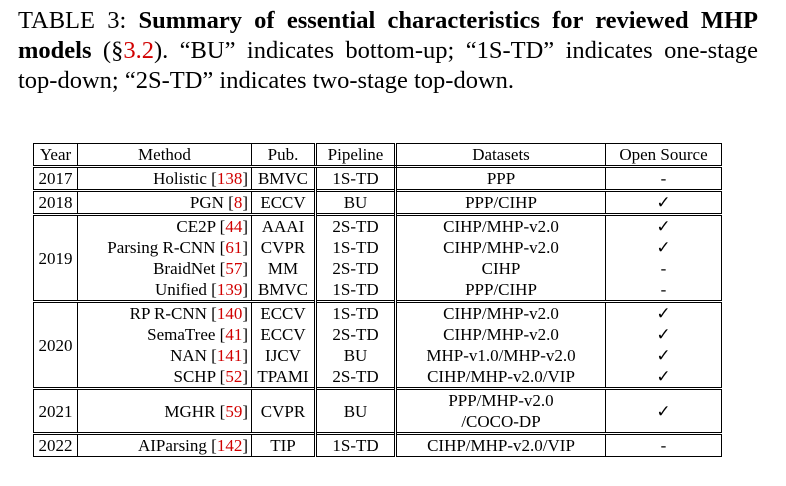  Describe the element at coordinates (355, 178) in the screenshot. I see `pipeline-cell: 1S-TD` at that location.